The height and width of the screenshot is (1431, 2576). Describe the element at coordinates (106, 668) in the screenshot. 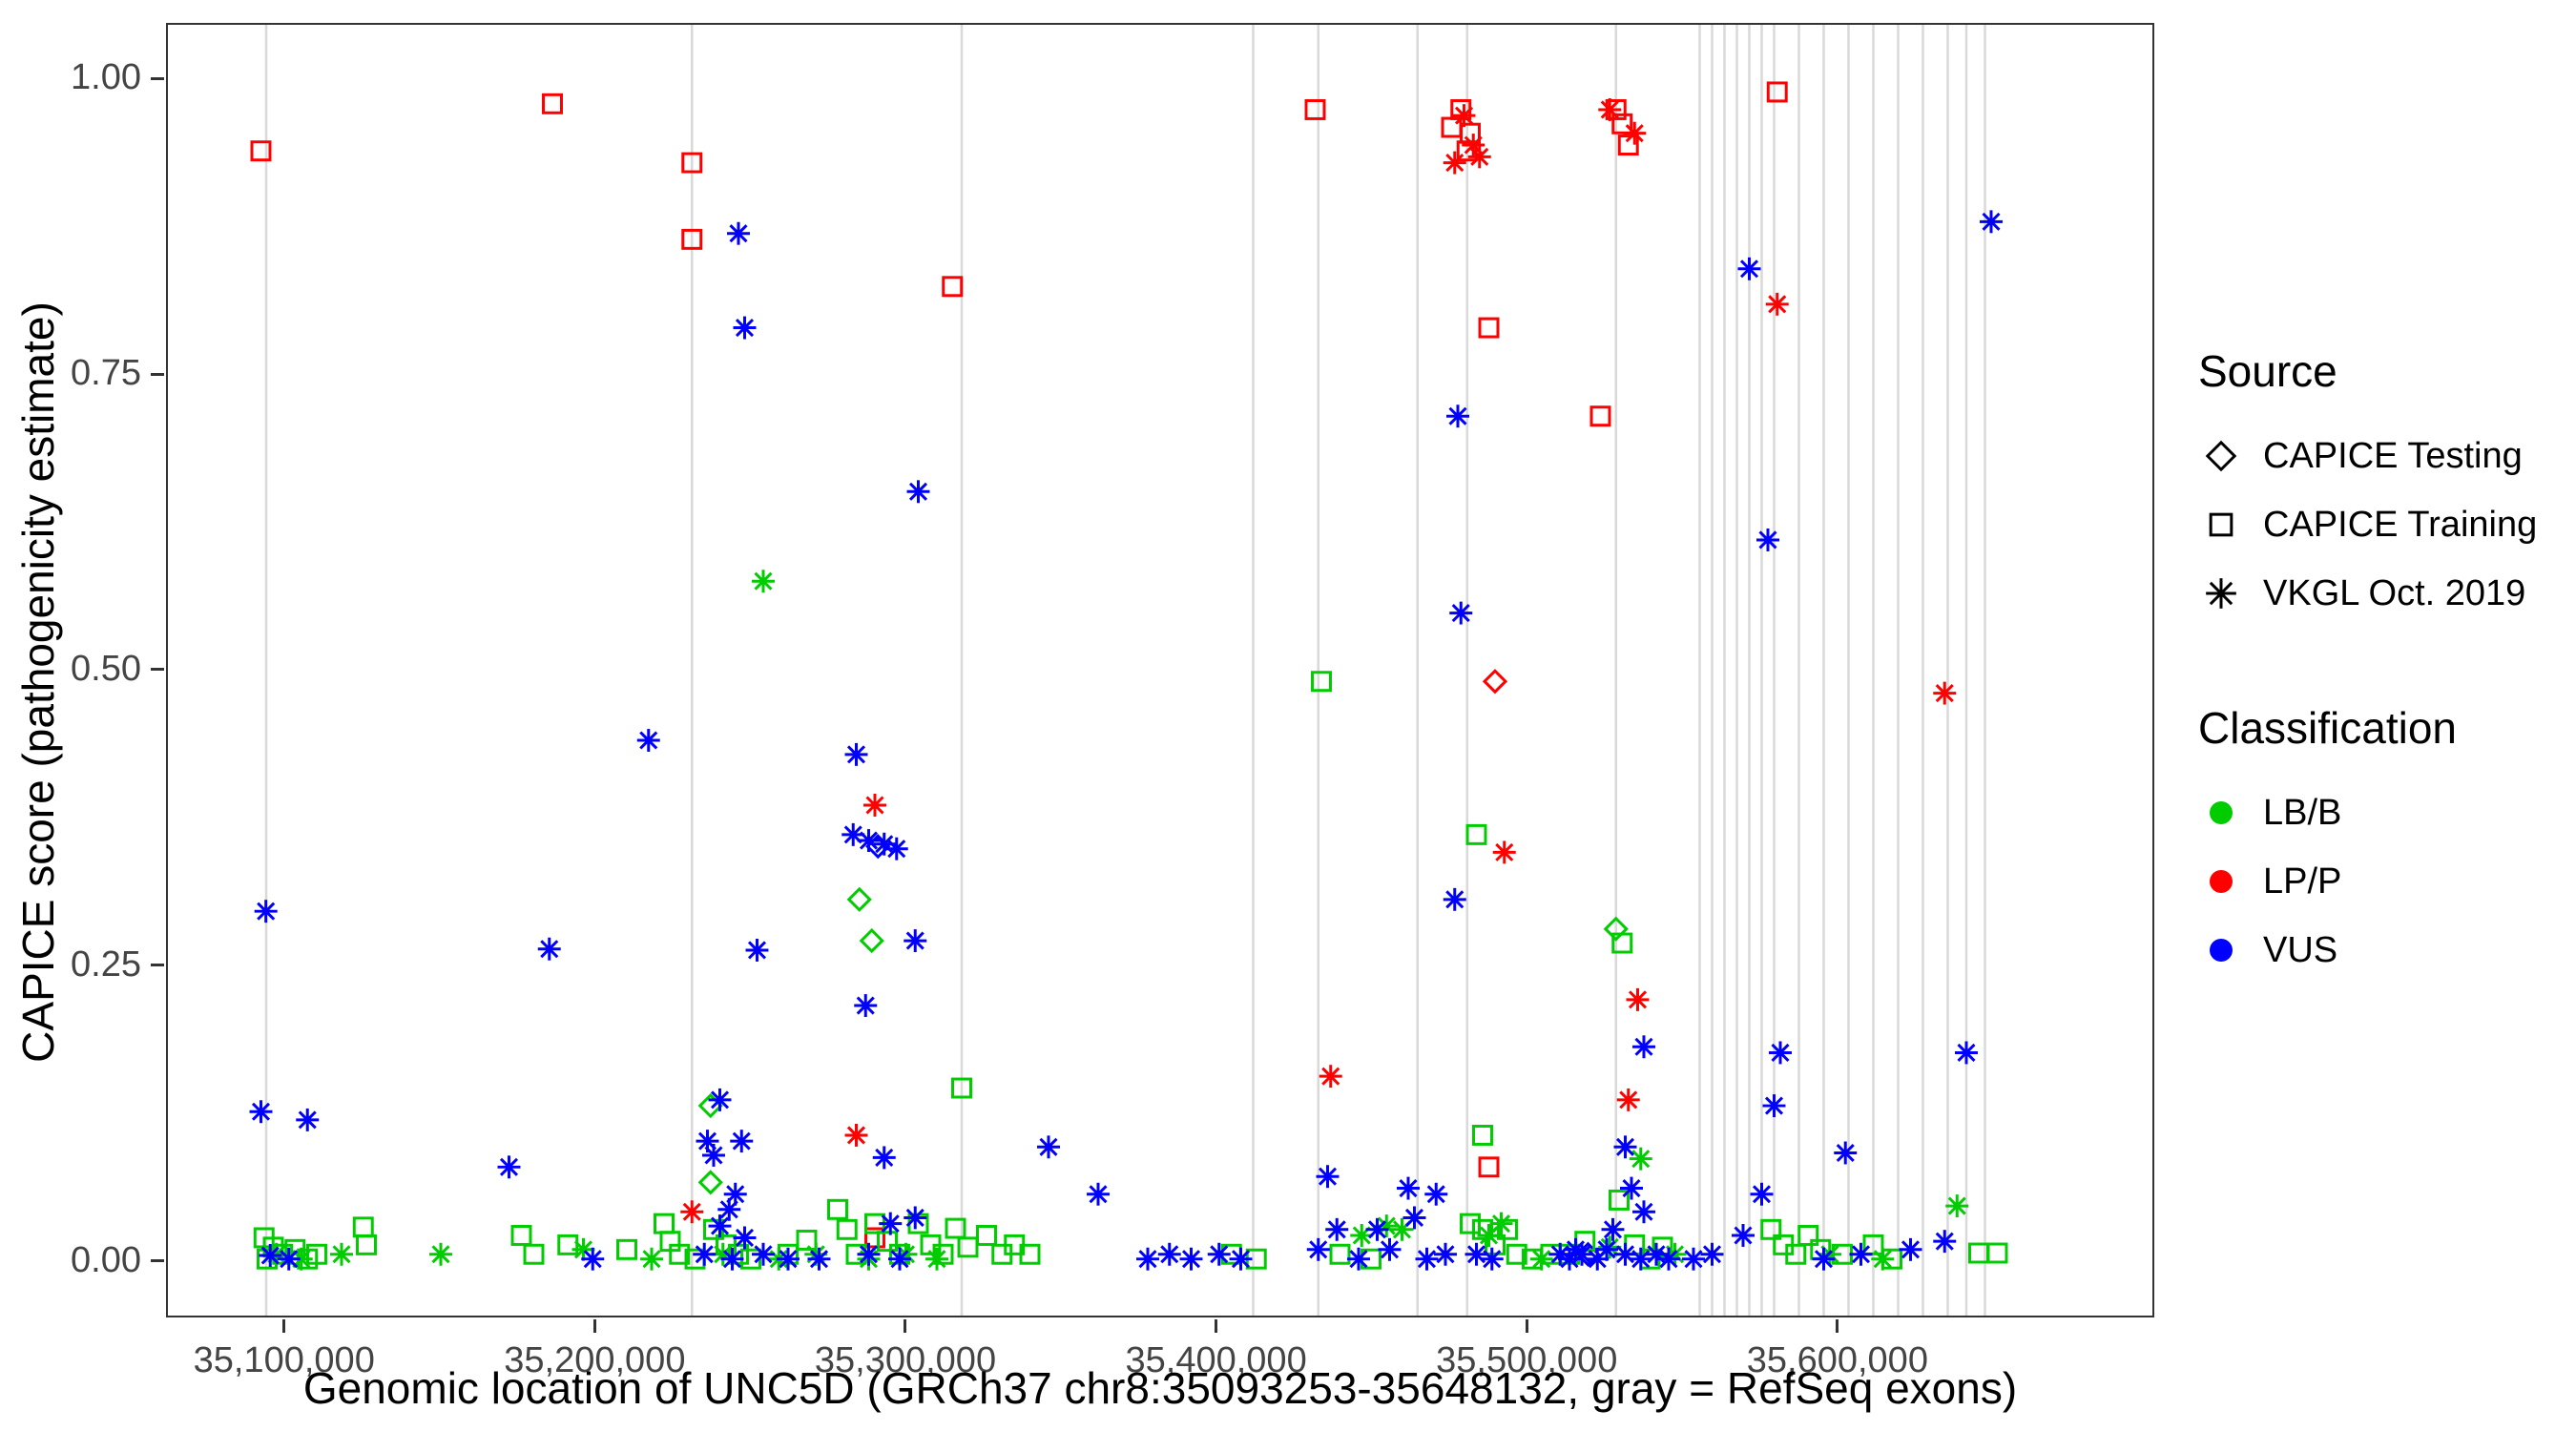

I see `y-tick-label: 0.50` at that location.